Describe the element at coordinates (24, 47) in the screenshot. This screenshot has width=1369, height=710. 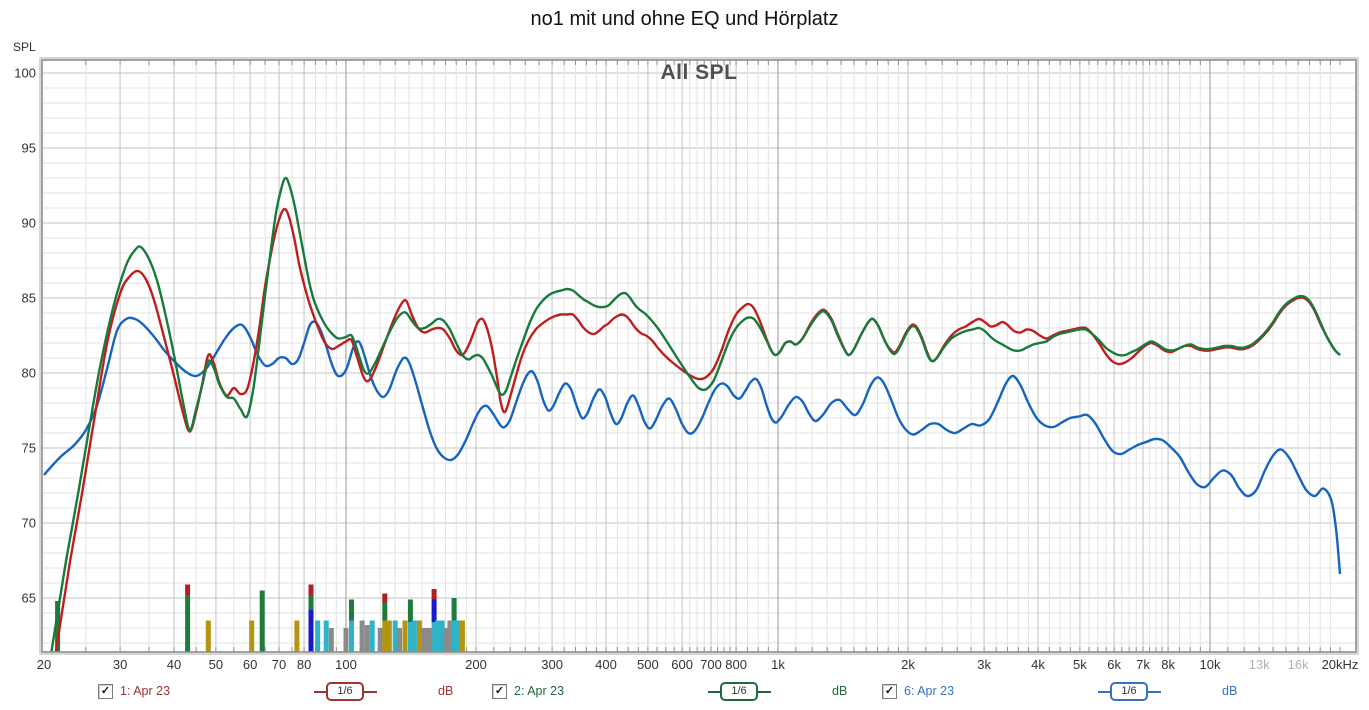
I see `y-axis-unit-label: SPL` at that location.